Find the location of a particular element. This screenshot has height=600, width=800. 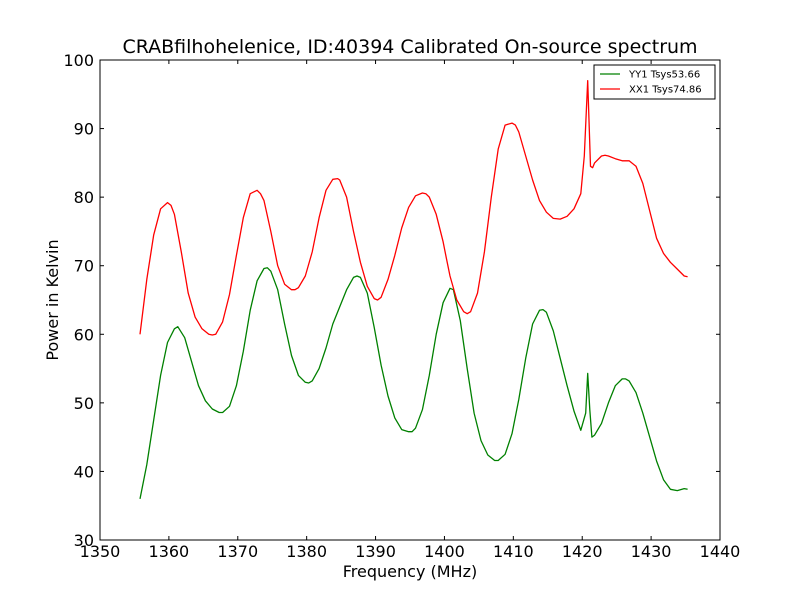

y-tick-label: 30 is located at coordinates (84, 540).